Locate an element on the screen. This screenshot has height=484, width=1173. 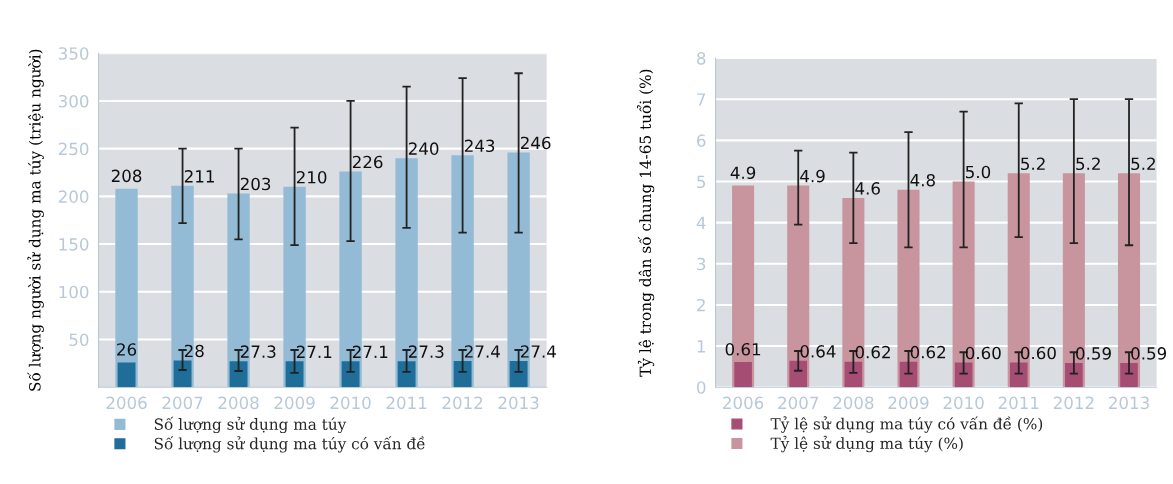
legend-label: Số lượng sử dụng ma túy có vấn đề is located at coordinates (289, 444).